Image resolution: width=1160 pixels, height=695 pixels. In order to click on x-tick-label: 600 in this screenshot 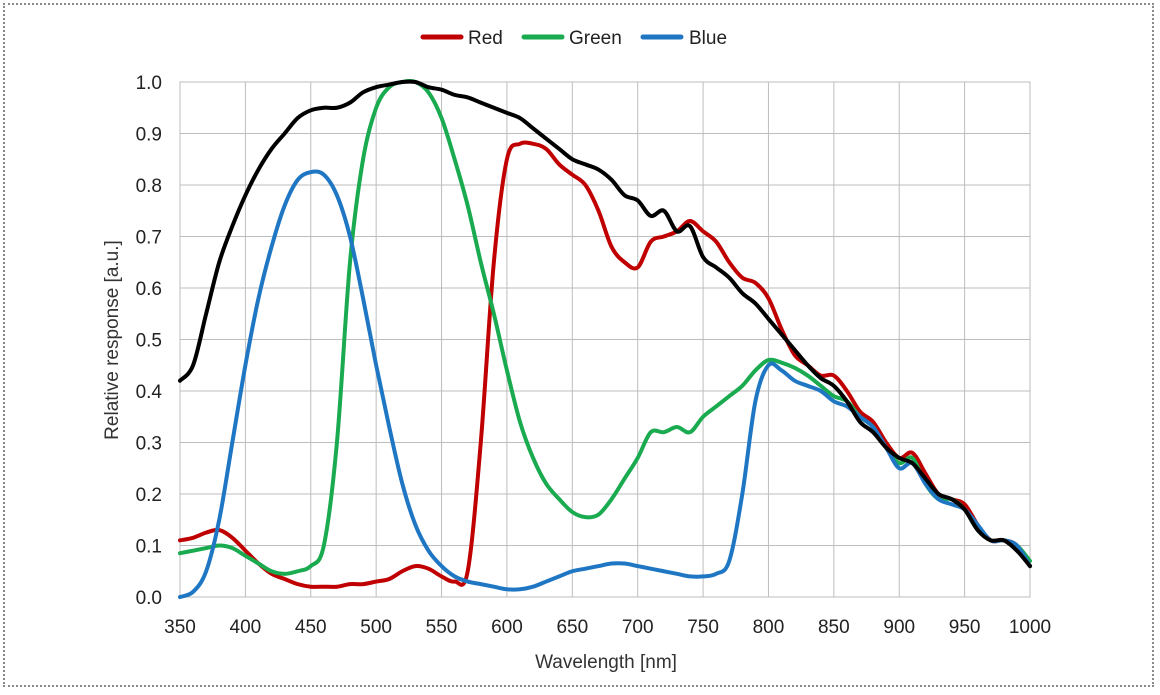, I will do `click(507, 627)`.